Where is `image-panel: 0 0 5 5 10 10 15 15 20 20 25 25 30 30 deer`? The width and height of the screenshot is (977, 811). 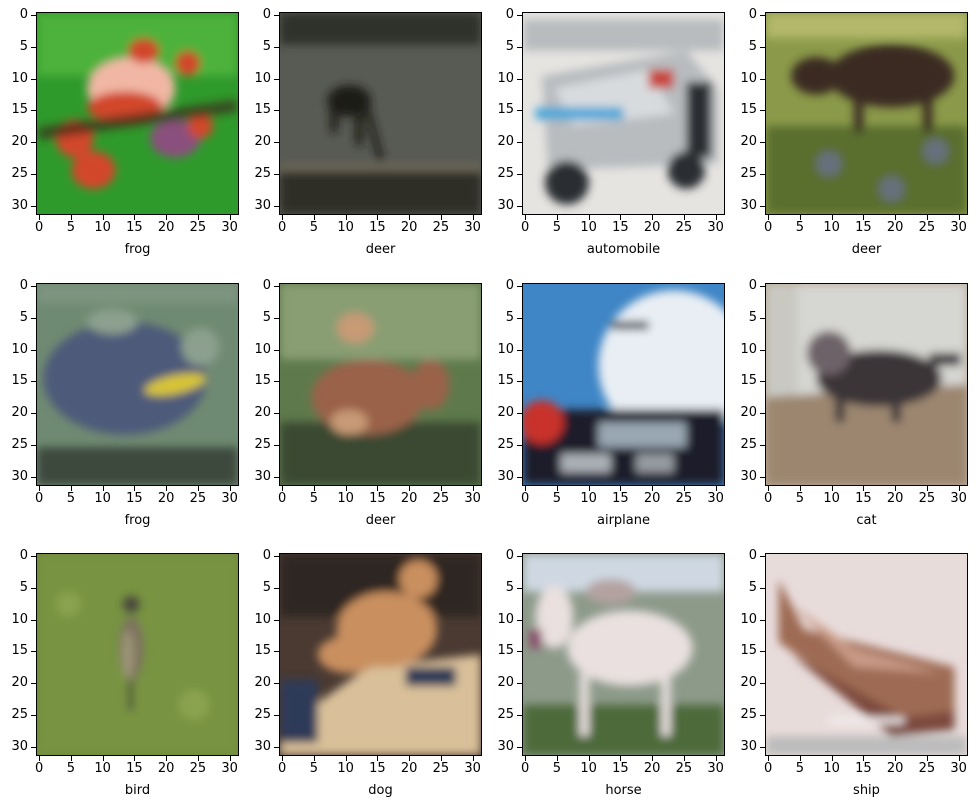 image-panel: 0 0 5 5 10 10 15 15 20 20 25 25 30 30 deer is located at coordinates (364, 125).